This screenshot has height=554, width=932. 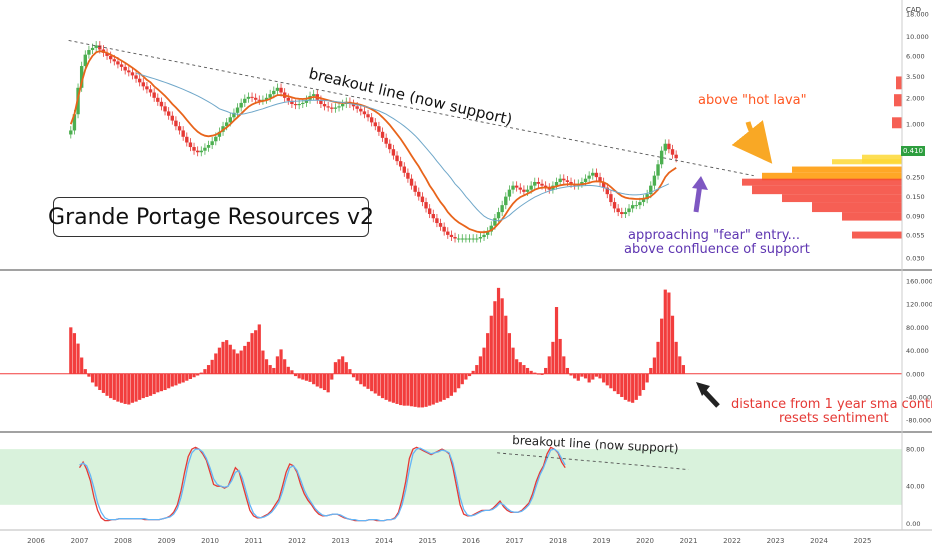 What do you see at coordinates (167, 541) in the screenshot?
I see `x-tick-label: 2009` at bounding box center [167, 541].